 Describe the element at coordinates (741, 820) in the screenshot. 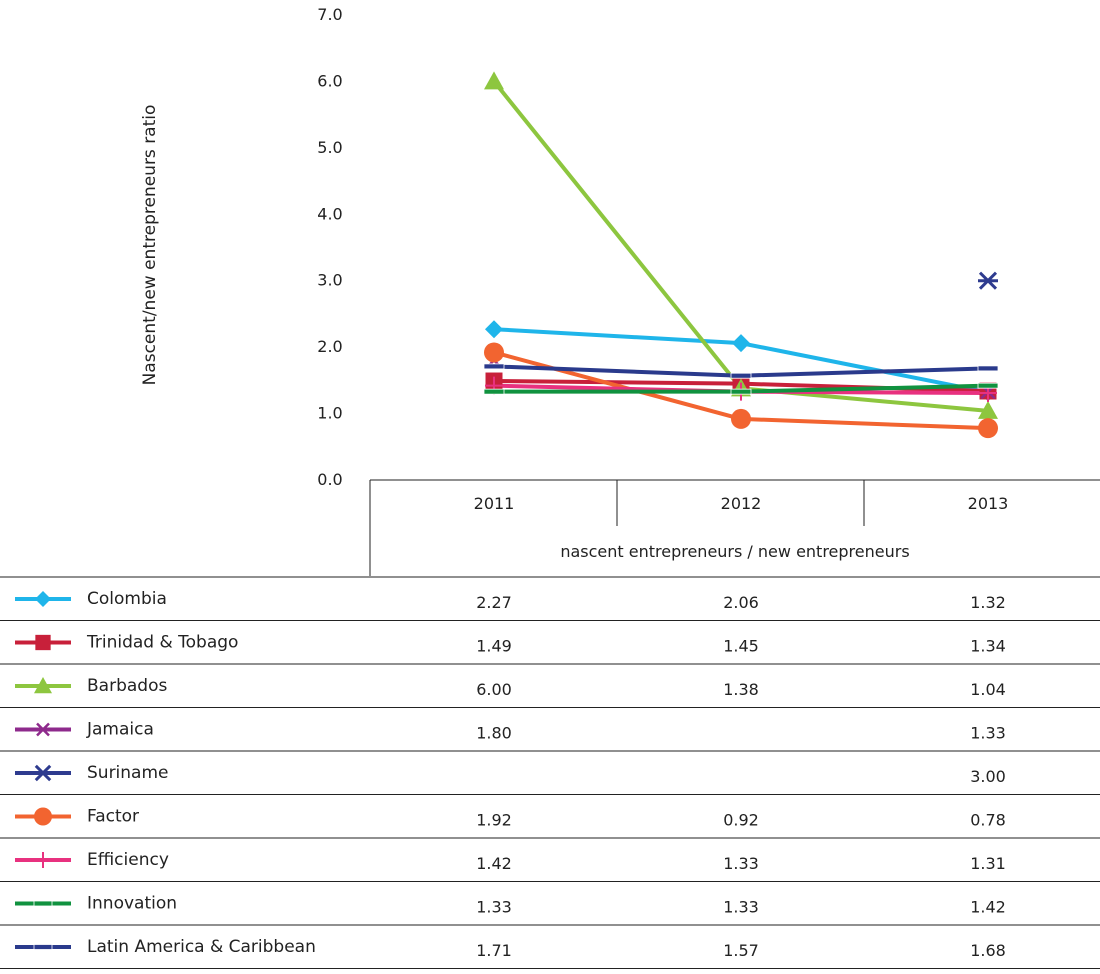

I see `data-label-factor: 0.92` at that location.